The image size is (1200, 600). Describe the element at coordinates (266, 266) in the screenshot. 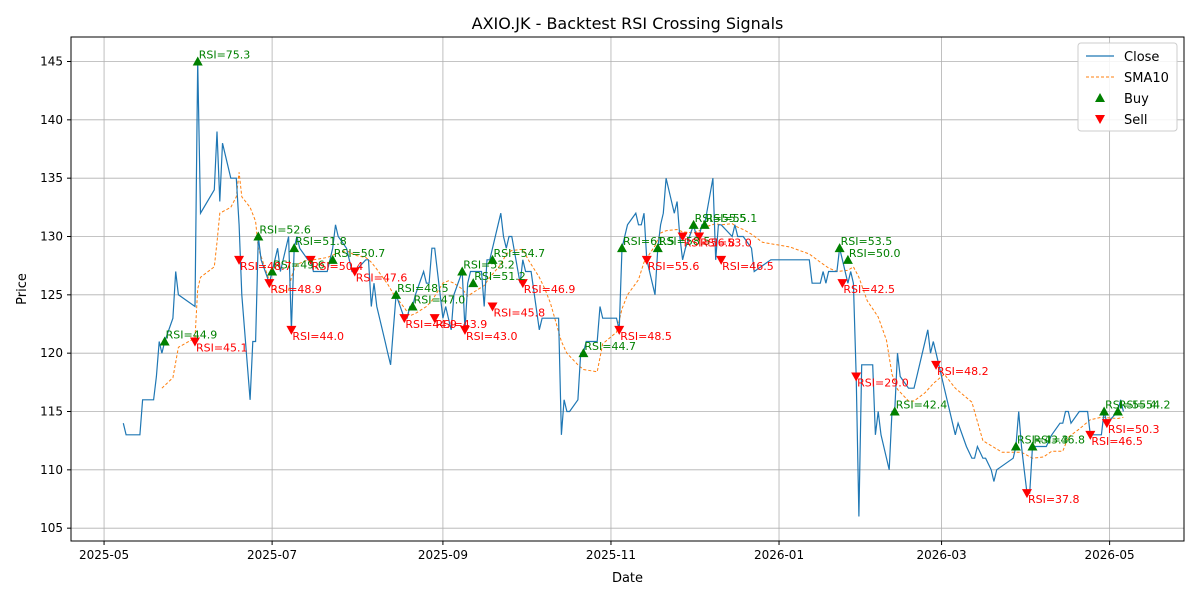

I see `sell-label: RSI=48.7` at that location.